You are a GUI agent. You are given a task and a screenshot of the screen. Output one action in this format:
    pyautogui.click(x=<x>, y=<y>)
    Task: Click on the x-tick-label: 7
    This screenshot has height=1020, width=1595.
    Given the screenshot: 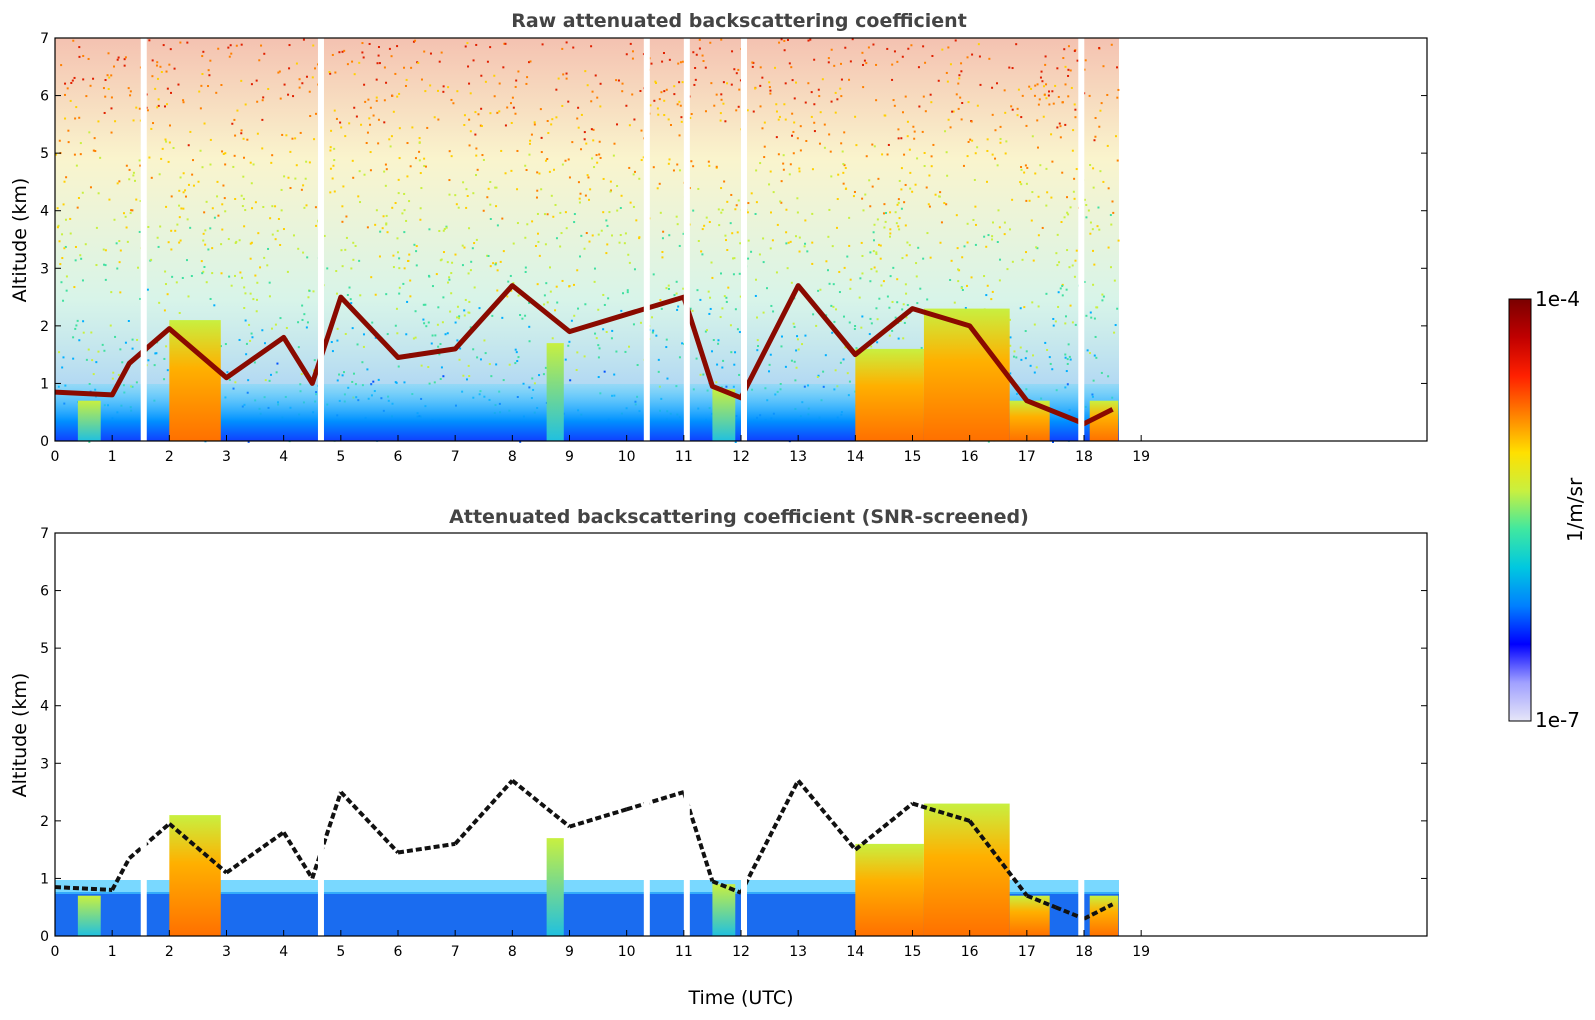 What is the action you would take?
    pyautogui.click(x=455, y=457)
    